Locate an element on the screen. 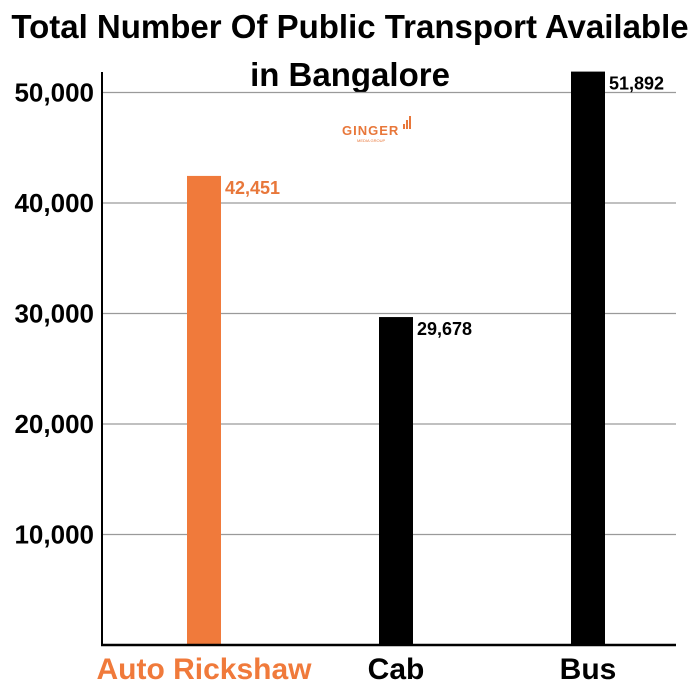  signal-icon is located at coordinates (407, 122).